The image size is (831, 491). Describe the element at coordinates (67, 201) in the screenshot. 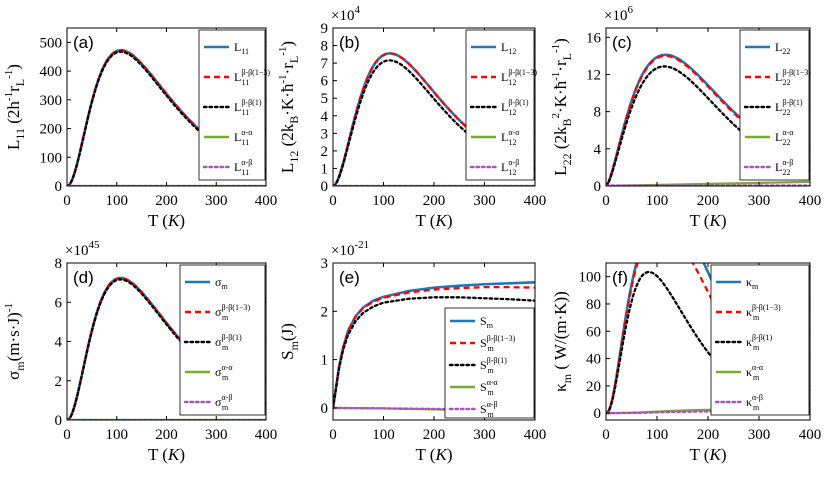

I see `x-tick-label-a-0: 0` at that location.